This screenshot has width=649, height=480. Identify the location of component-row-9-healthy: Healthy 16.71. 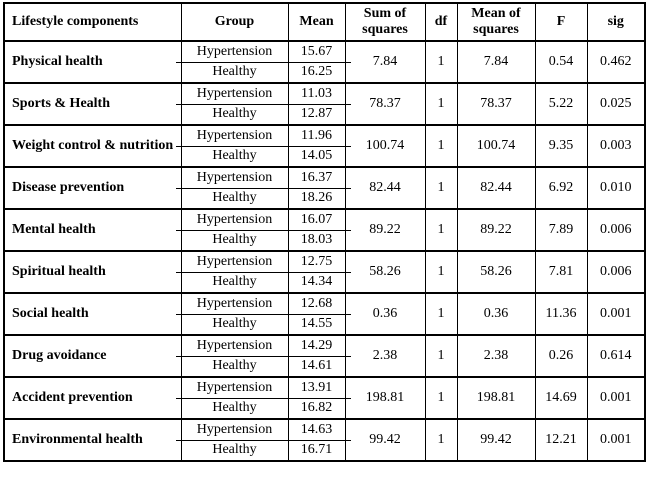
(324, 450).